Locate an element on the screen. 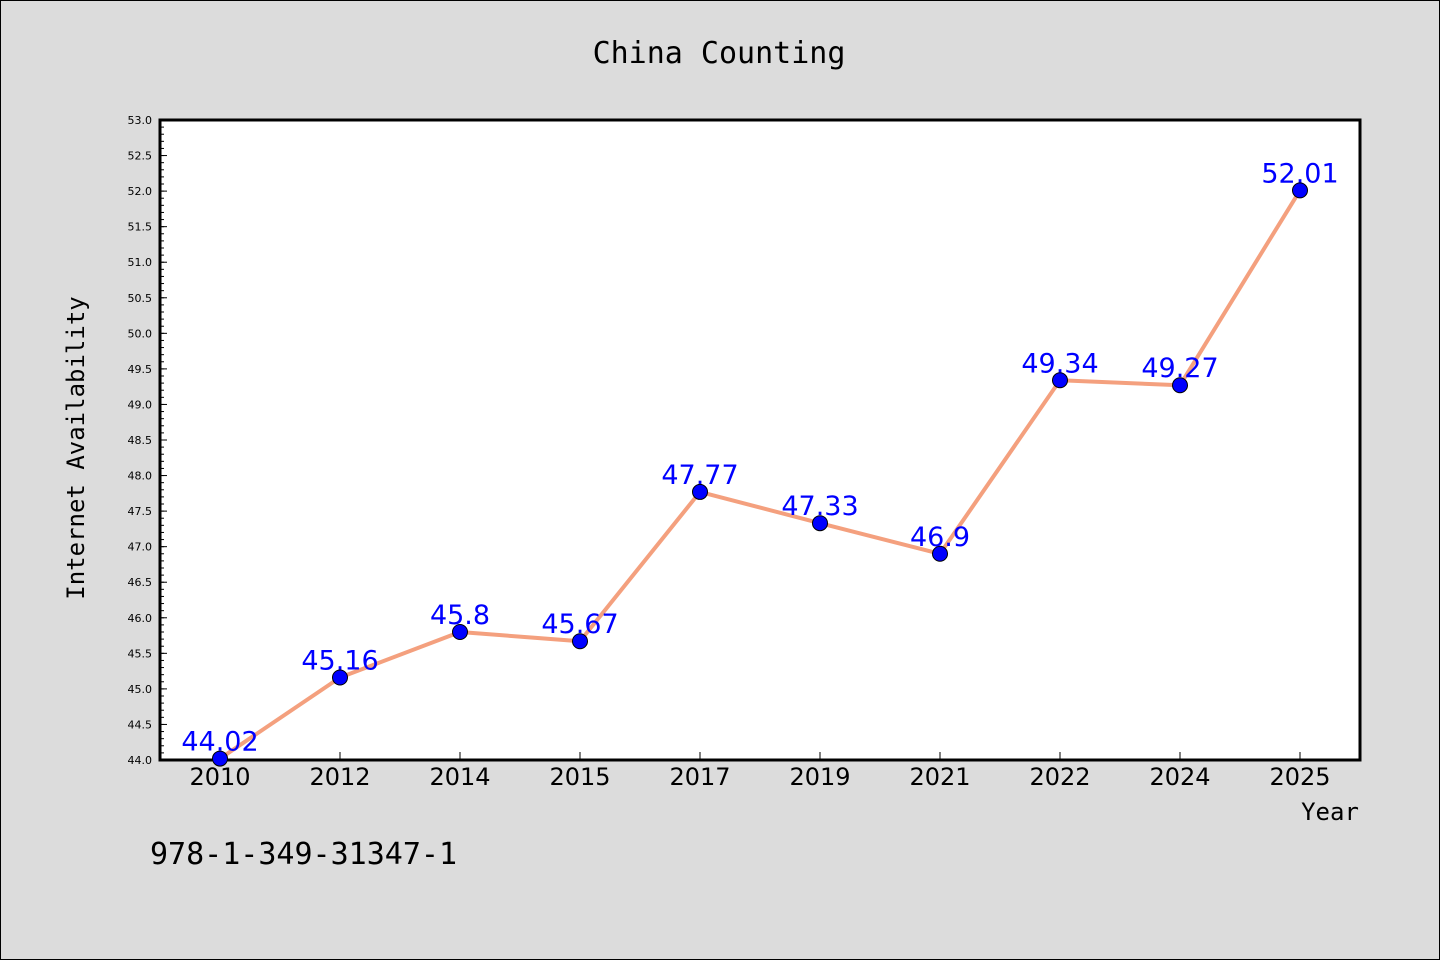 The width and height of the screenshot is (1440, 960). x-tick-label: 2015 is located at coordinates (579, 777).